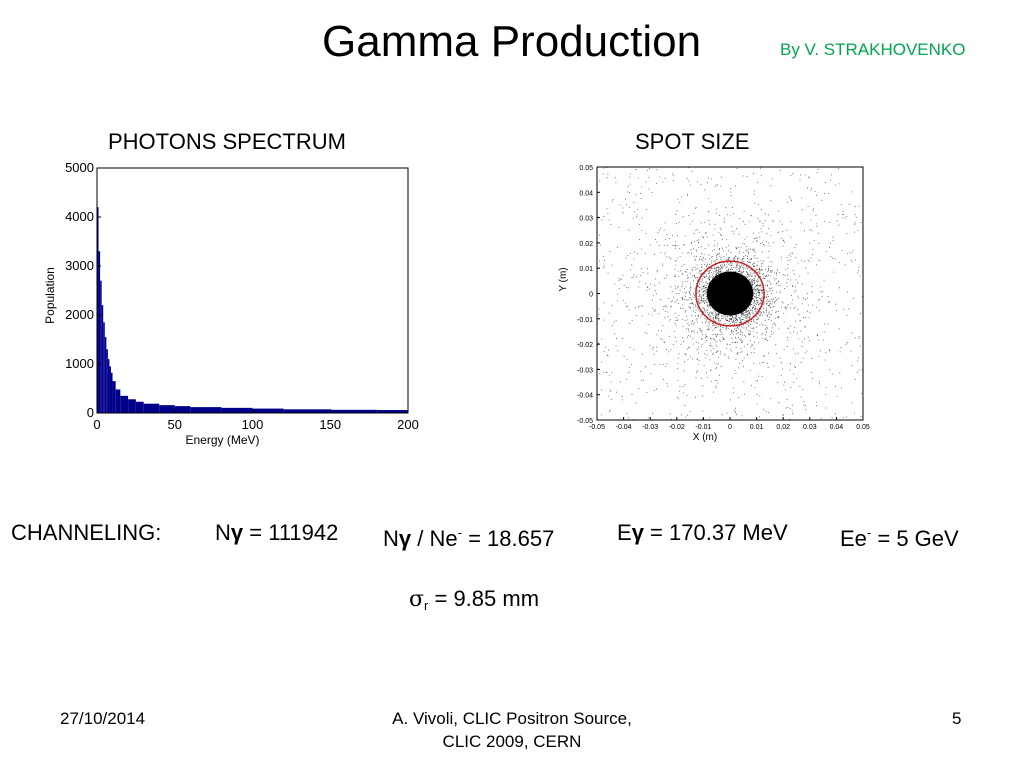 The image size is (1024, 768). What do you see at coordinates (512, 741) in the screenshot?
I see `footer-credit-line2: CLIC 2009, CERN` at bounding box center [512, 741].